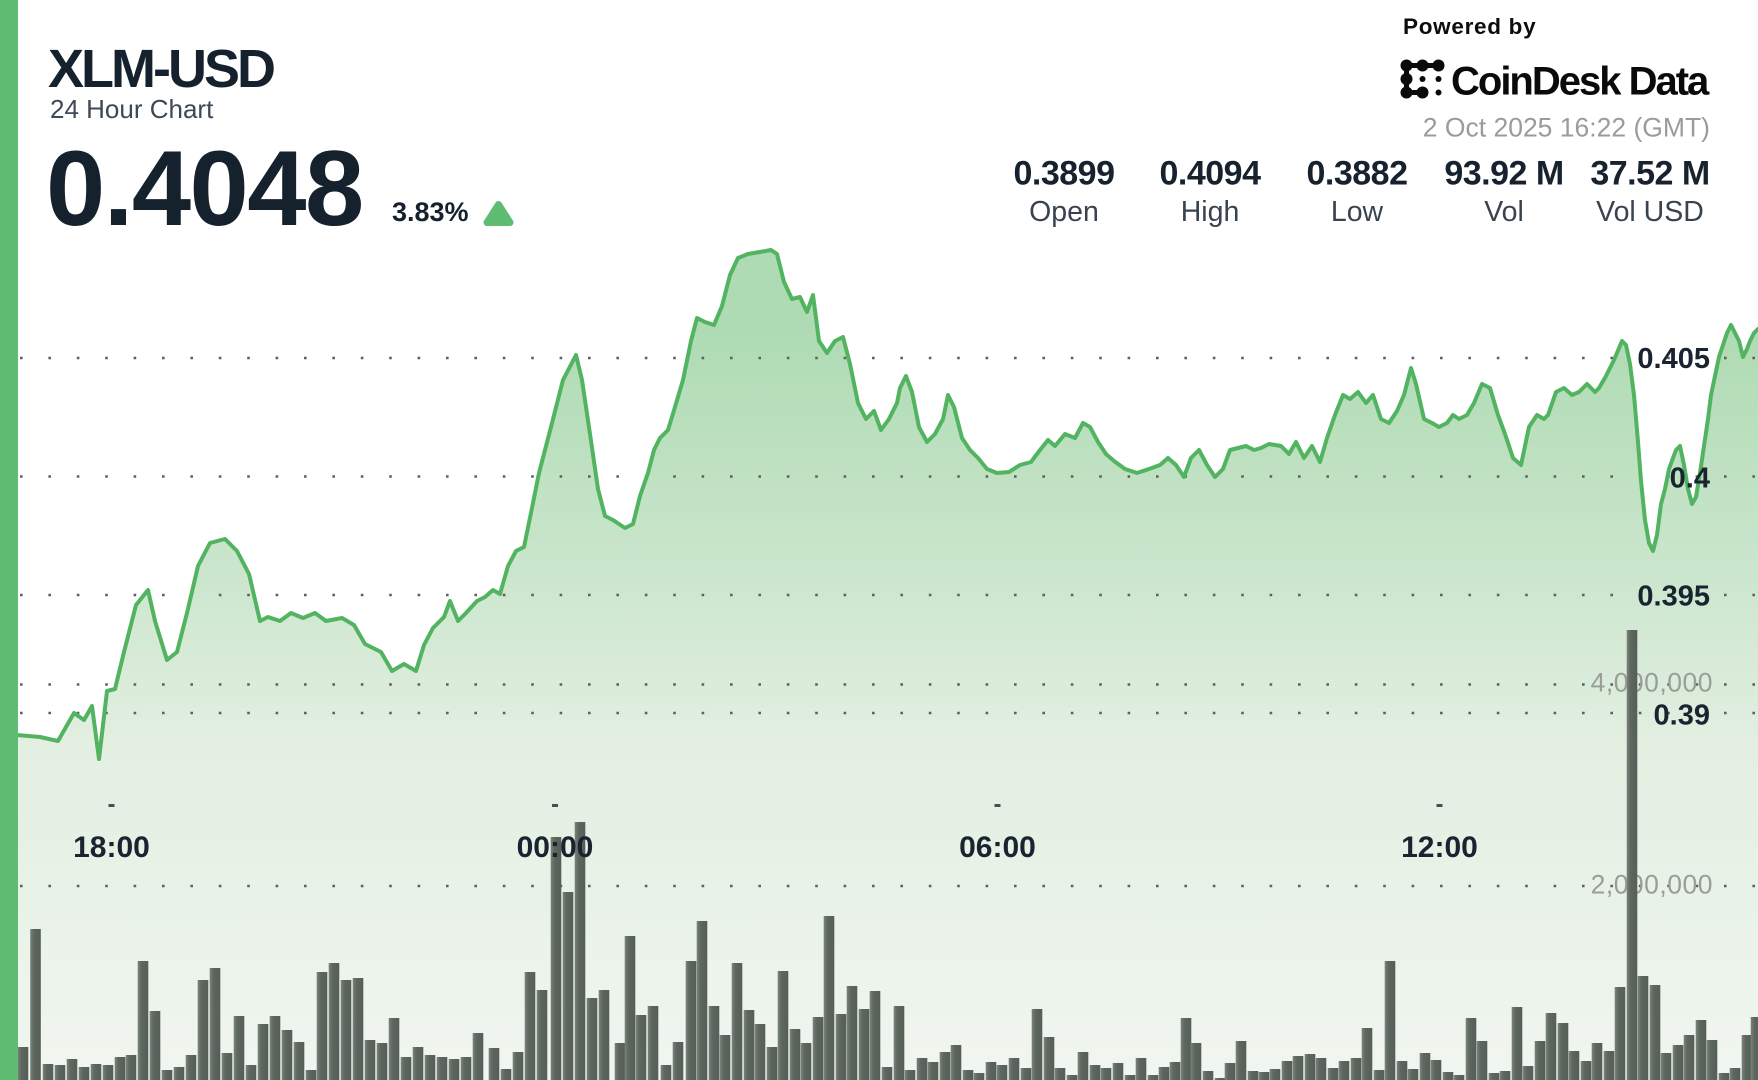 This screenshot has width=1758, height=1080. Describe the element at coordinates (555, 847) in the screenshot. I see `svg-text: 00:00` at that location.